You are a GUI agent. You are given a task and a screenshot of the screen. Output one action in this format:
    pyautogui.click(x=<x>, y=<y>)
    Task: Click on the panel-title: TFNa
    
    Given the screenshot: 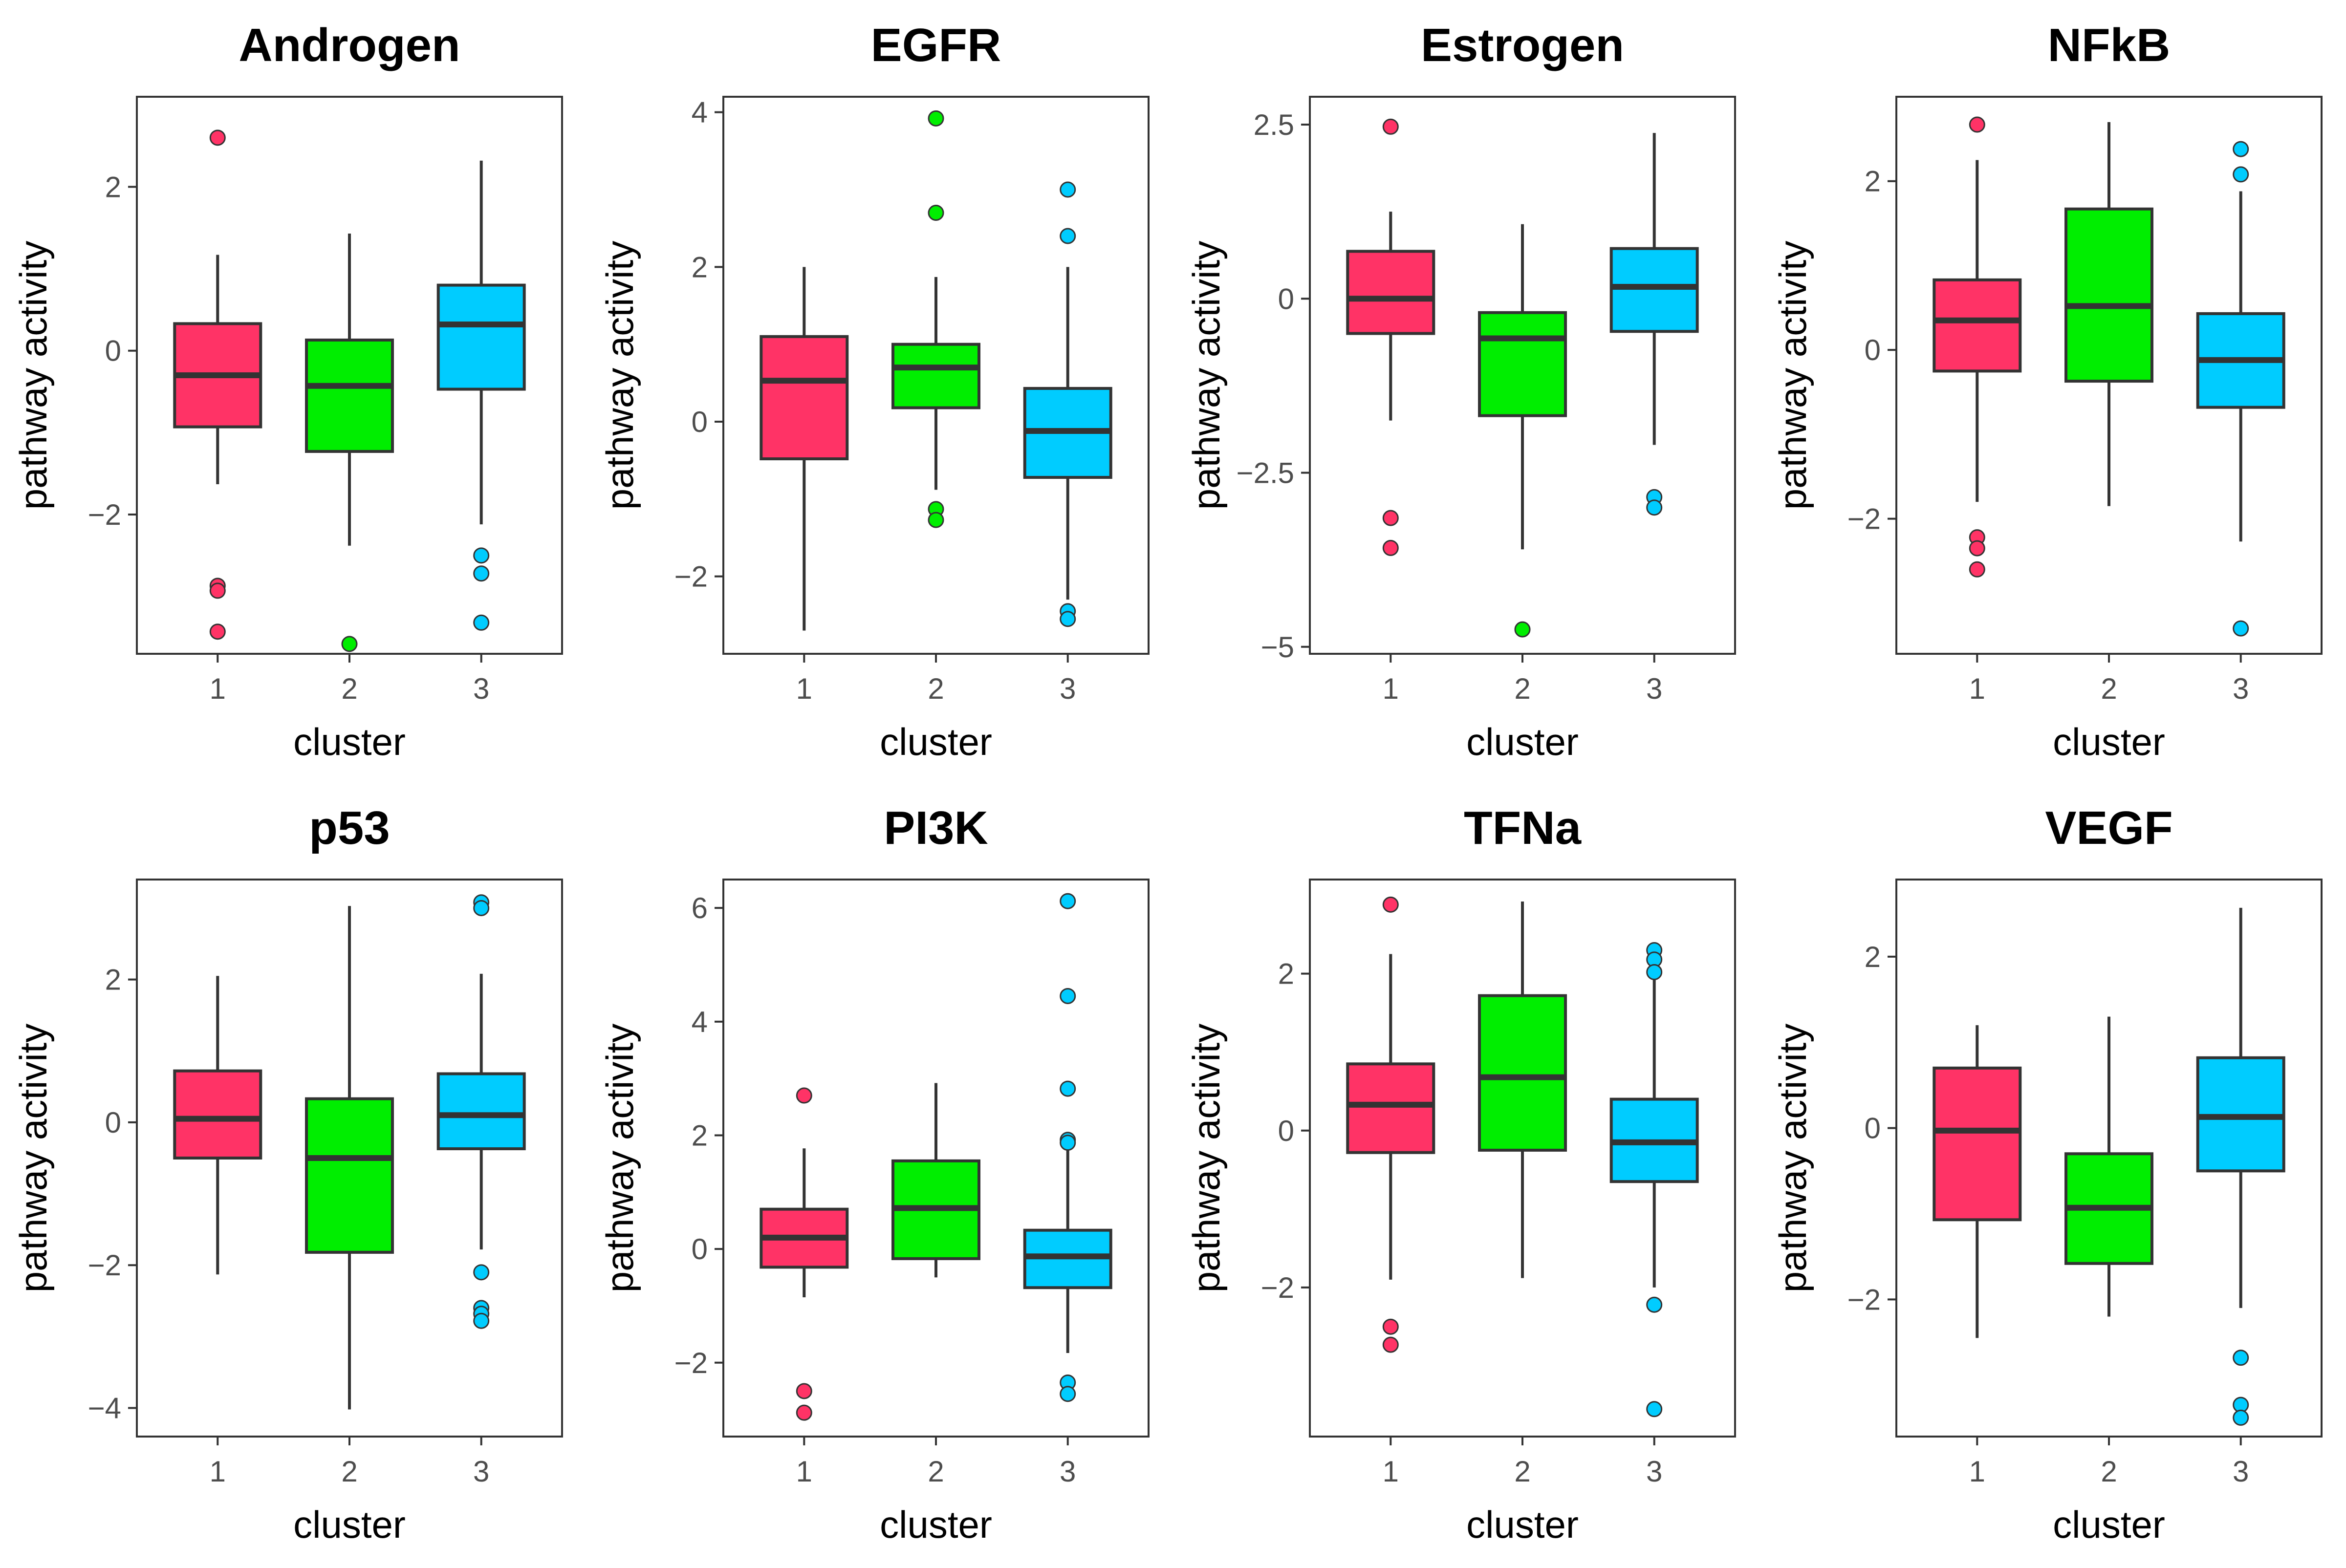 What is the action you would take?
    pyautogui.click(x=1523, y=828)
    